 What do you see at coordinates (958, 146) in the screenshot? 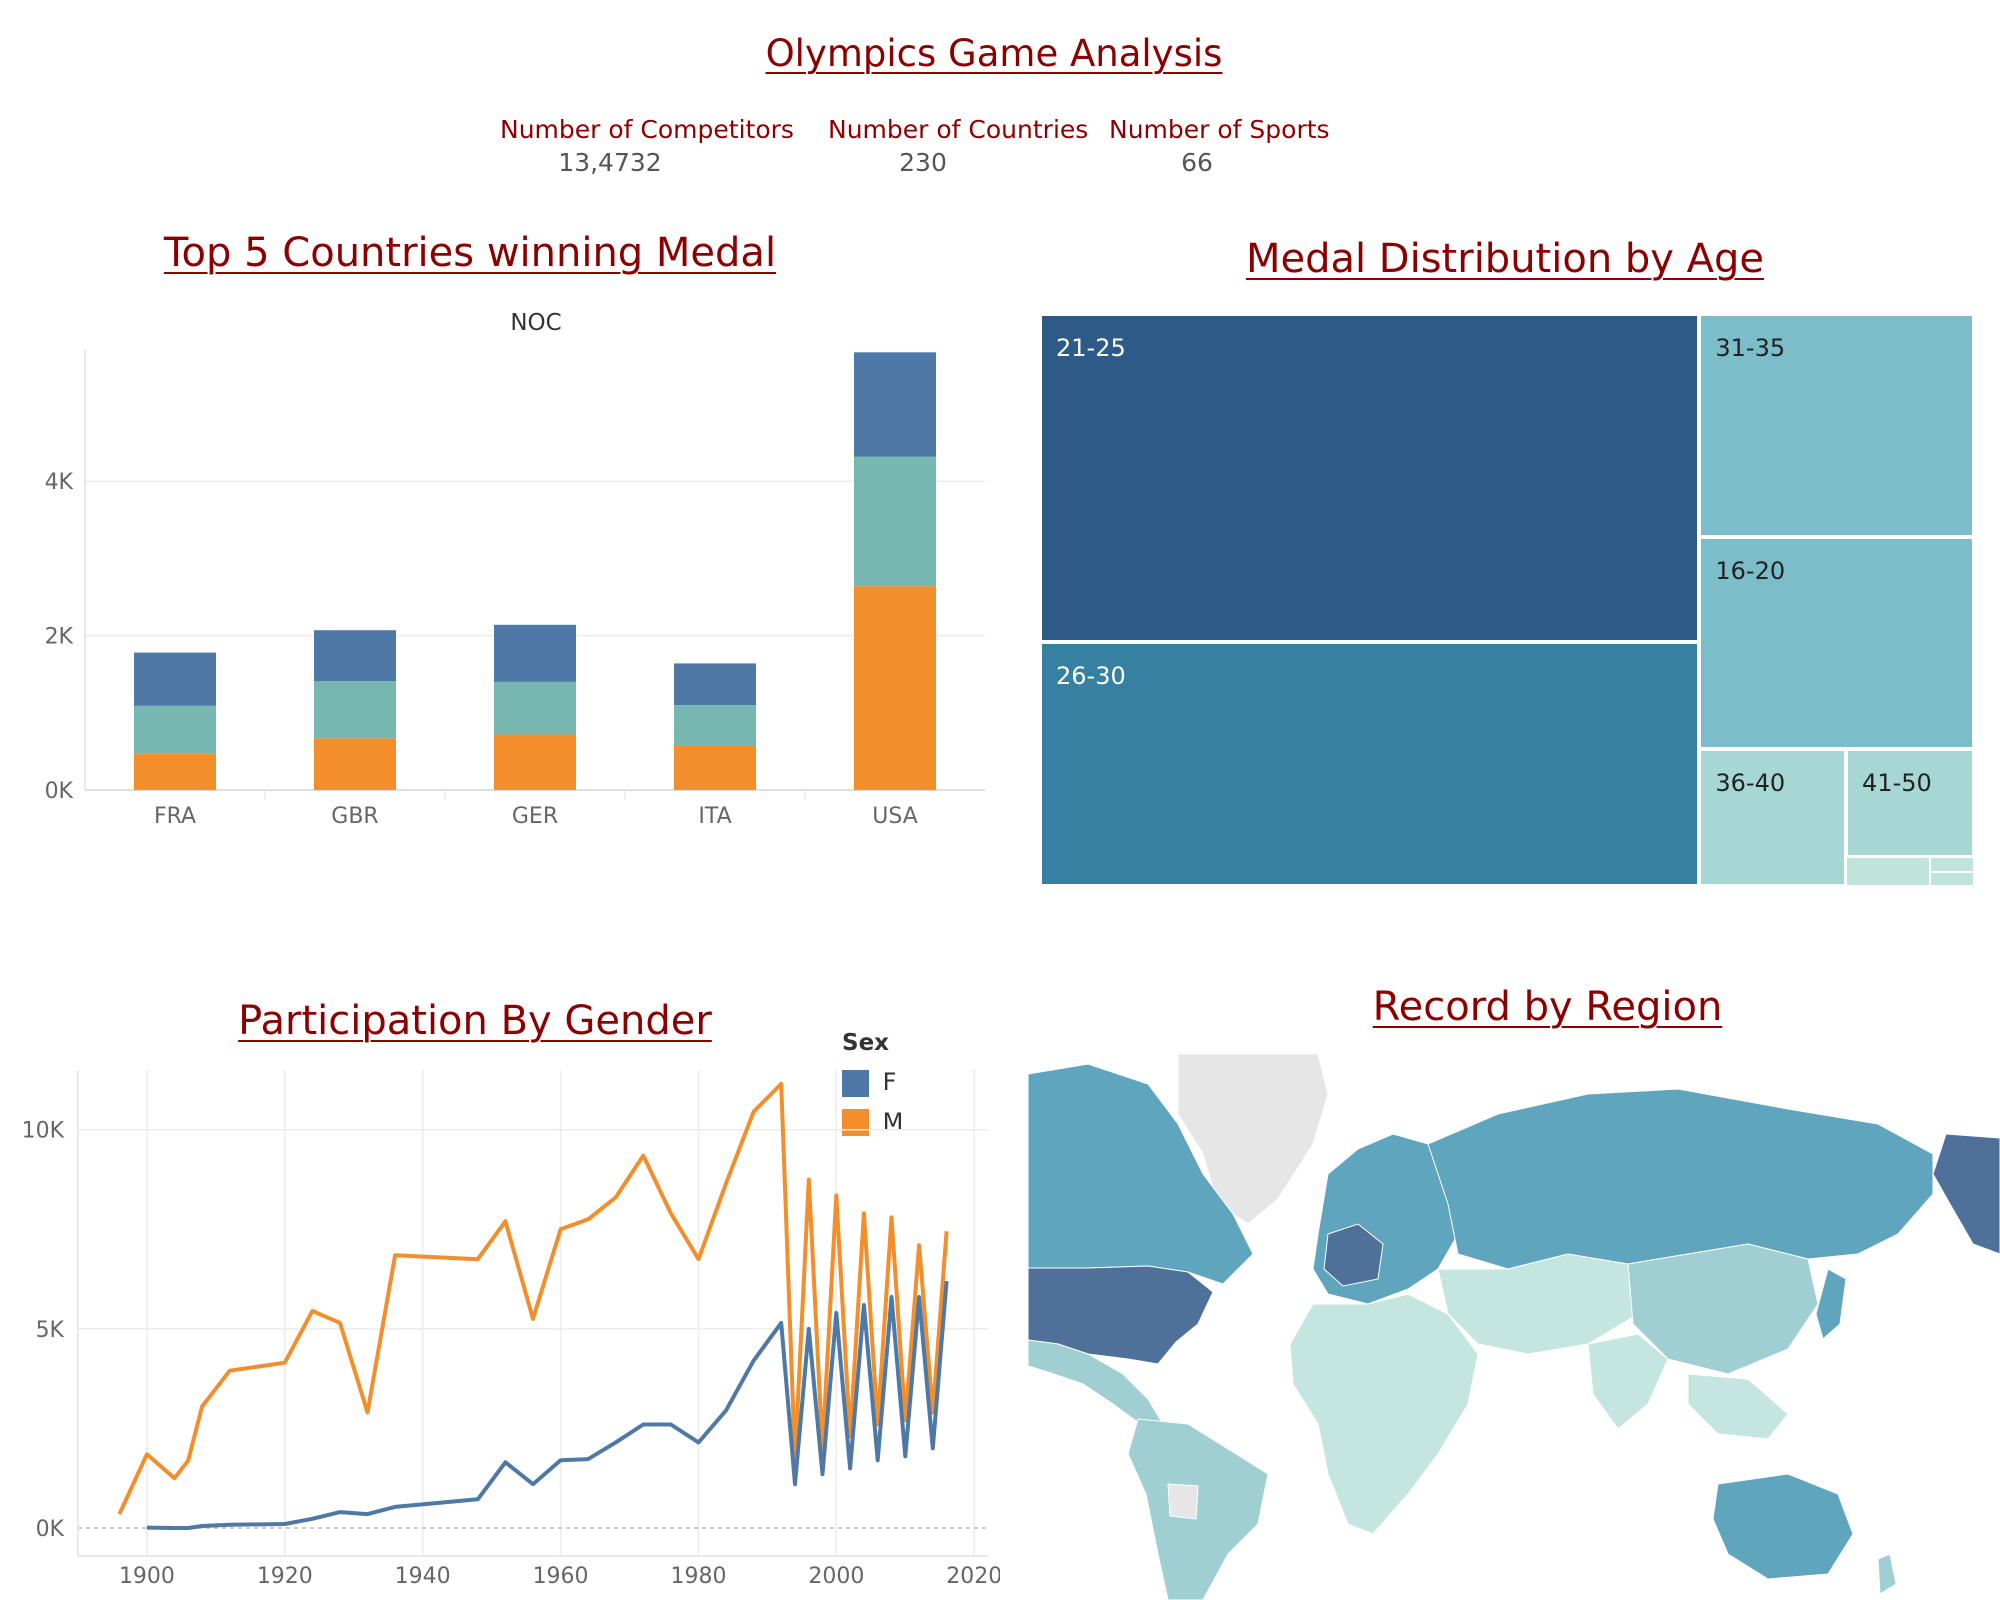
I see `kpi-countries: Number of Countries 230` at bounding box center [958, 146].